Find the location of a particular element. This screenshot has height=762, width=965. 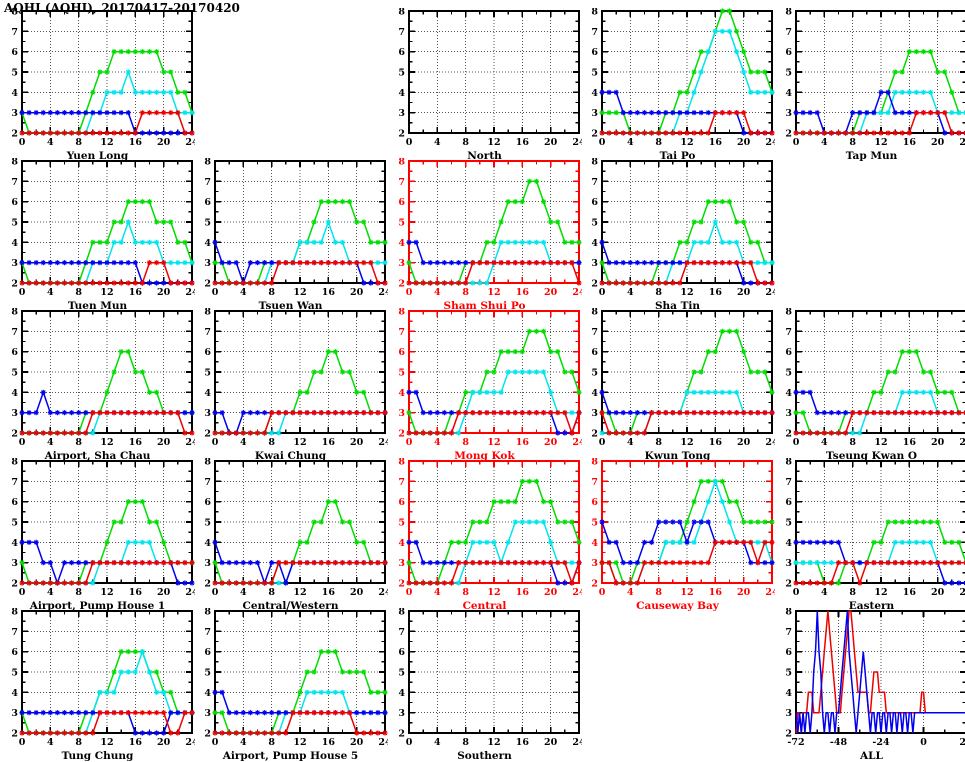

panel-title: Yuen Long is located at coordinates (97, 156).